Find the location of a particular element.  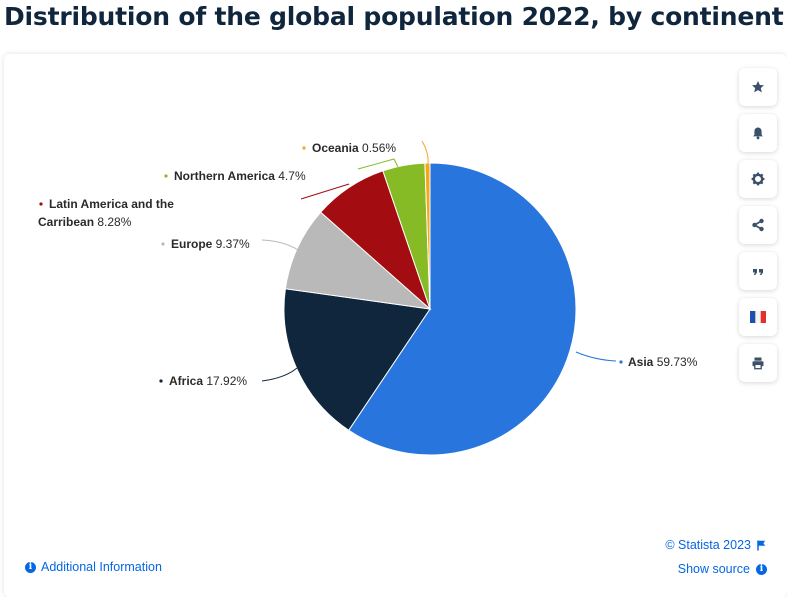

legend-dot-northern-america is located at coordinates (166, 176).